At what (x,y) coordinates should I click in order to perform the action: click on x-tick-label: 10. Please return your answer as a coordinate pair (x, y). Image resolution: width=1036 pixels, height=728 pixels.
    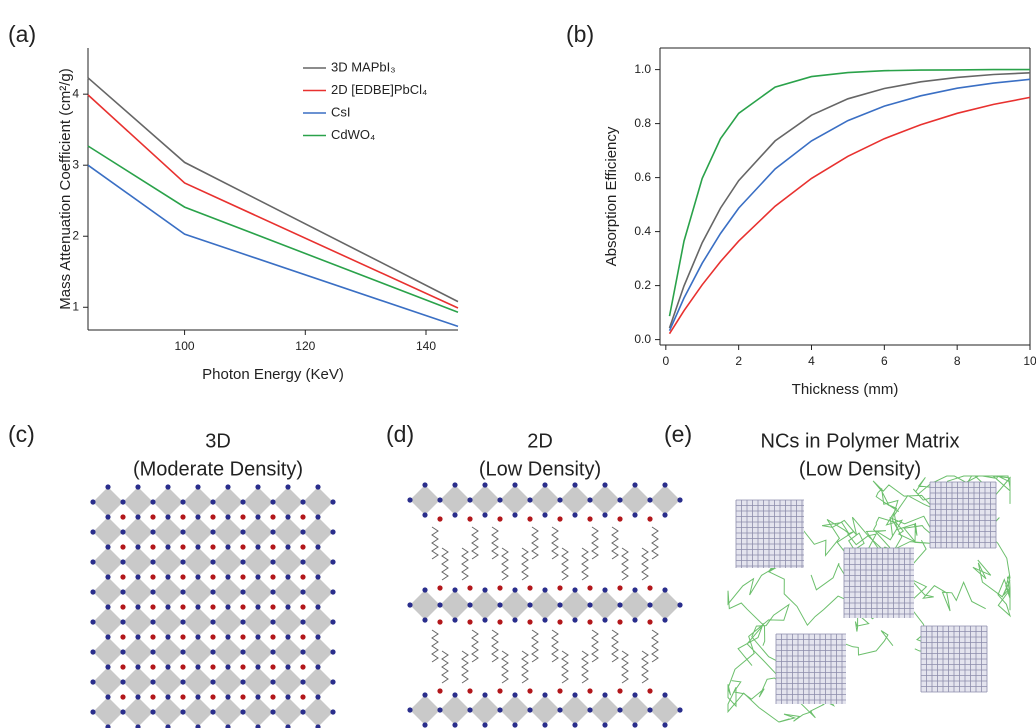
    Looking at the image, I should click on (1029, 361).